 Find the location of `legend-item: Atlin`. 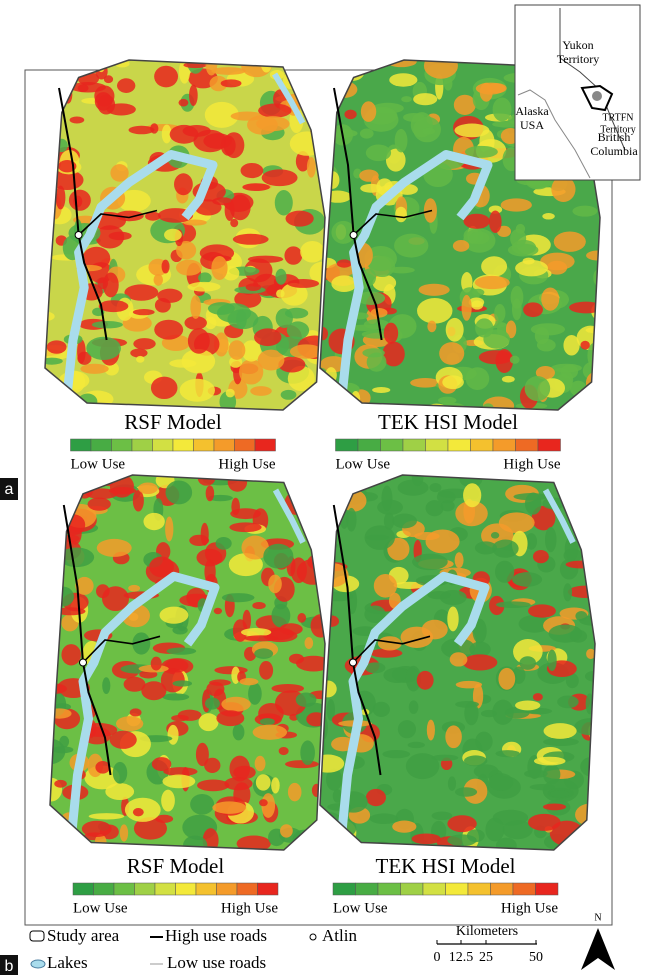

legend-item: Atlin is located at coordinates (339, 935).